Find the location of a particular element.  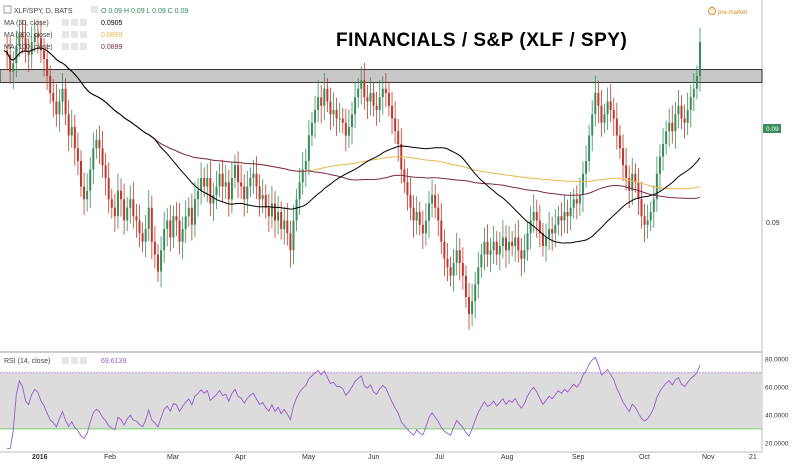

last-price-text: 0.09 is located at coordinates (772, 129).